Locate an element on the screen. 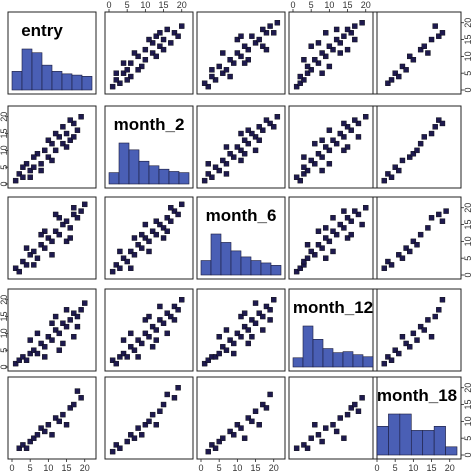 The image size is (474, 474). tick-label: 20 is located at coordinates (468, 388).